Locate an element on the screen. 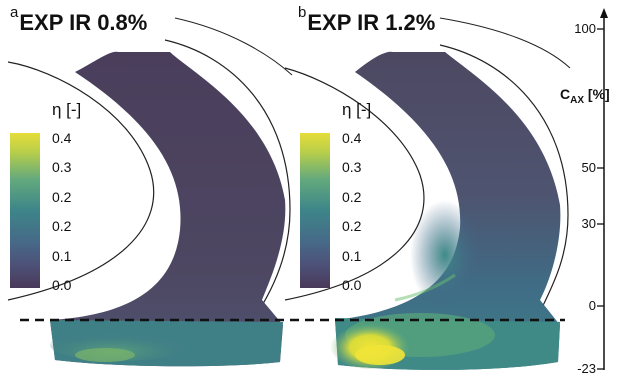  panel-b-cb-tick-1: 0.3 is located at coordinates (352, 167).